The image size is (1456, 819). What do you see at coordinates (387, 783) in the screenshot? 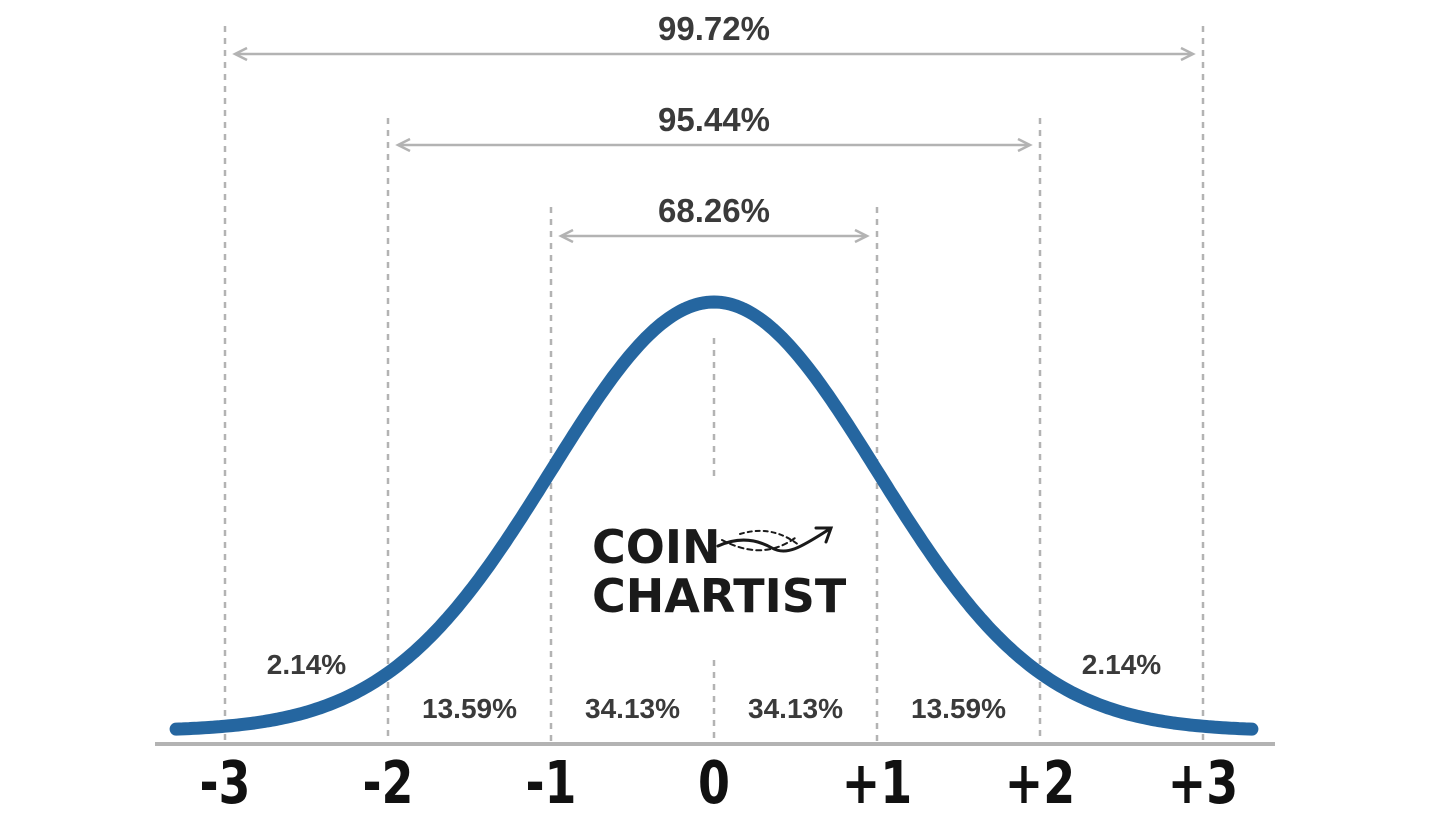
I see `x-tick-label: -2` at bounding box center [387, 783].